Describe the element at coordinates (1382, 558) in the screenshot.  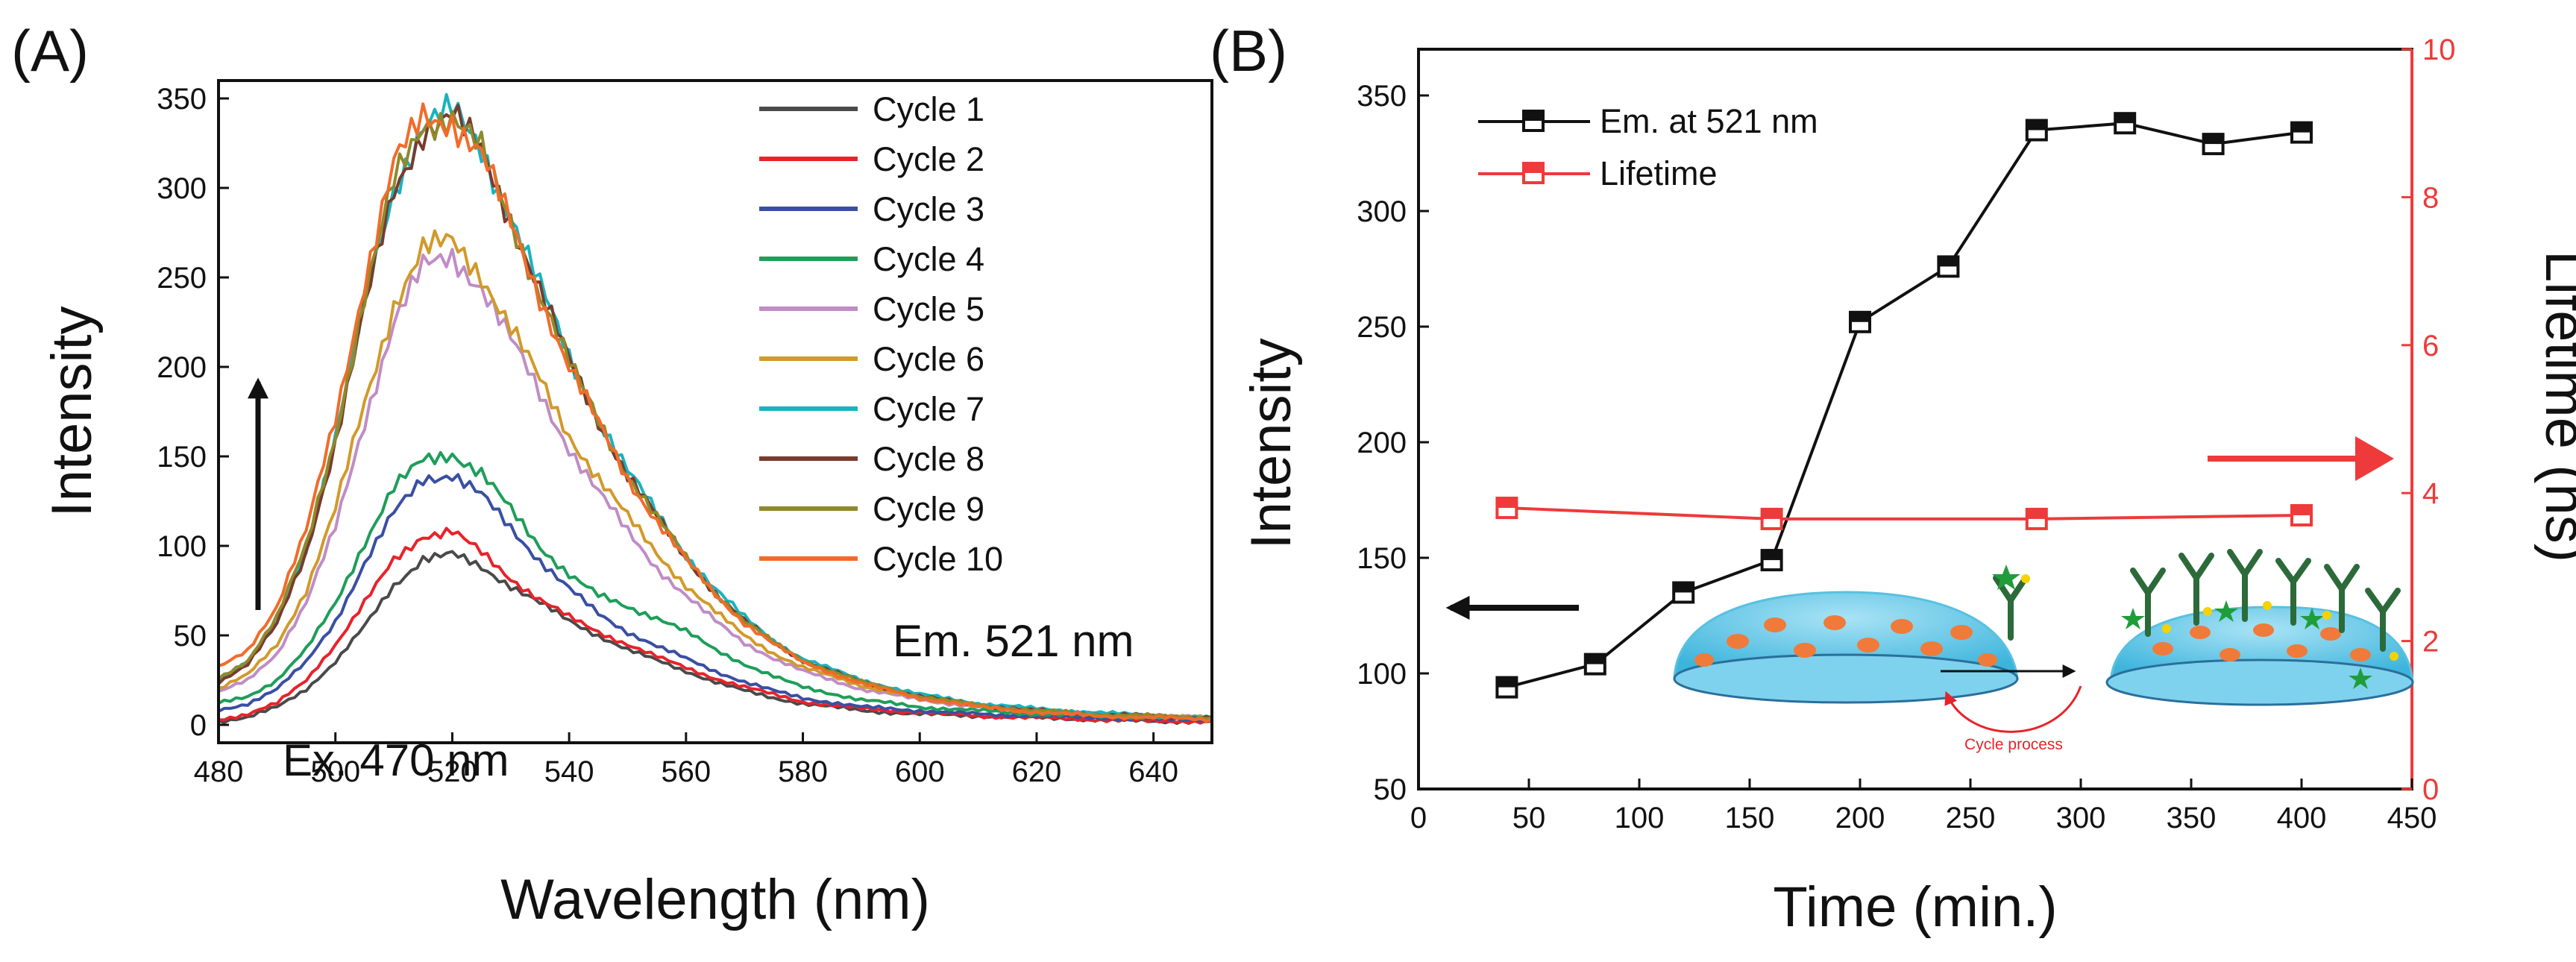
I see `panel-b-y-tick-label: 150` at that location.